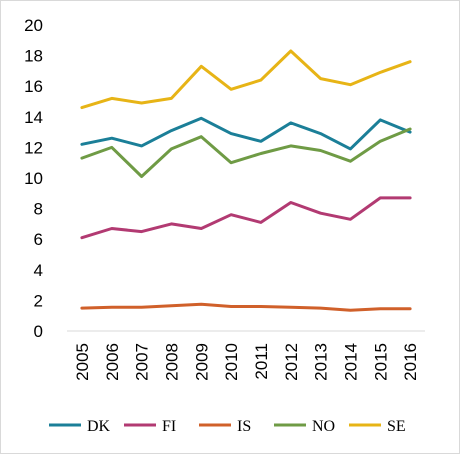 The height and width of the screenshot is (454, 460). Describe the element at coordinates (33, 56) in the screenshot. I see `y-tick-label: 18` at that location.